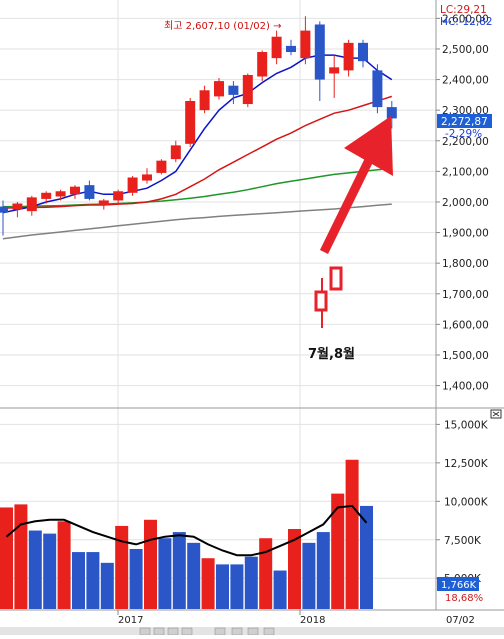 The width and height of the screenshot is (504, 639). I want to click on sketch-candles, so click(328, 297).